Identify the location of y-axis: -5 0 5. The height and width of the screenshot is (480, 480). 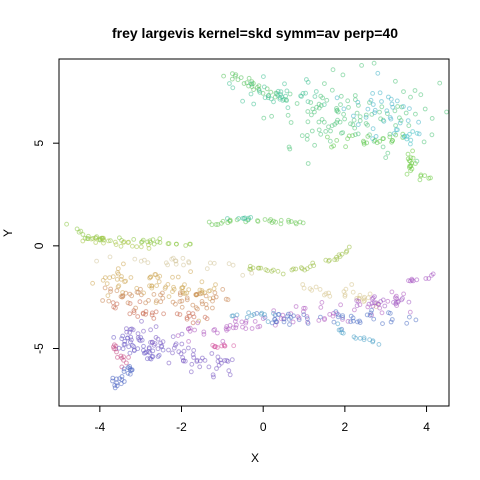
(45, 247).